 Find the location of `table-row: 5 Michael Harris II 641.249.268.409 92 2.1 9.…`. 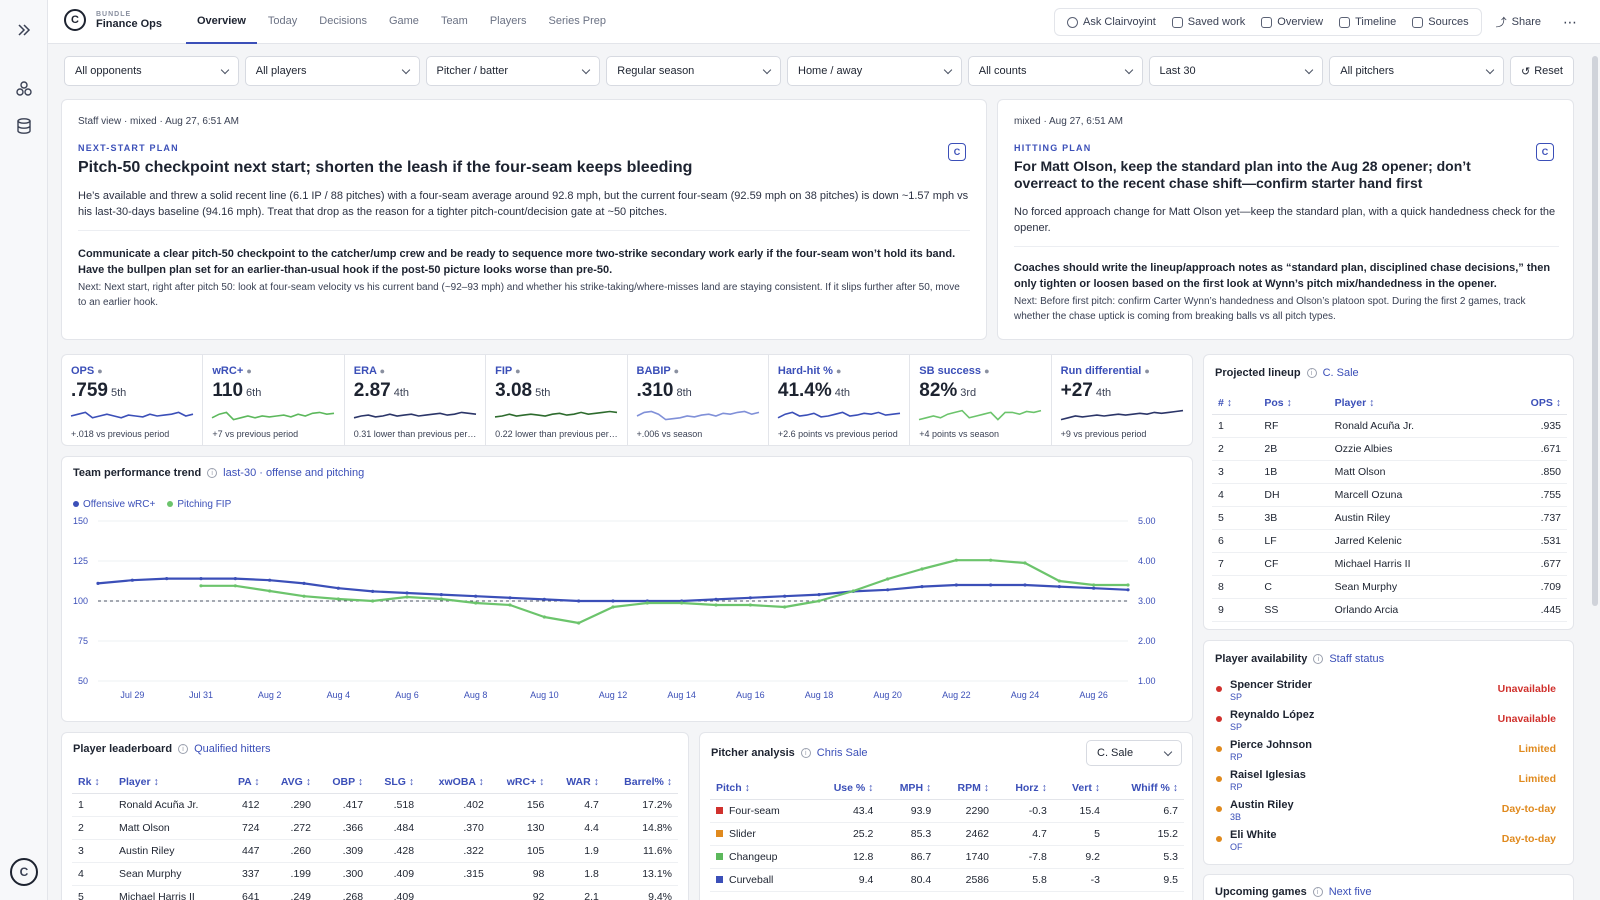

table-row: 5 Michael Harris II 641.249.268.409 92 2.1 9.… is located at coordinates (375, 892).